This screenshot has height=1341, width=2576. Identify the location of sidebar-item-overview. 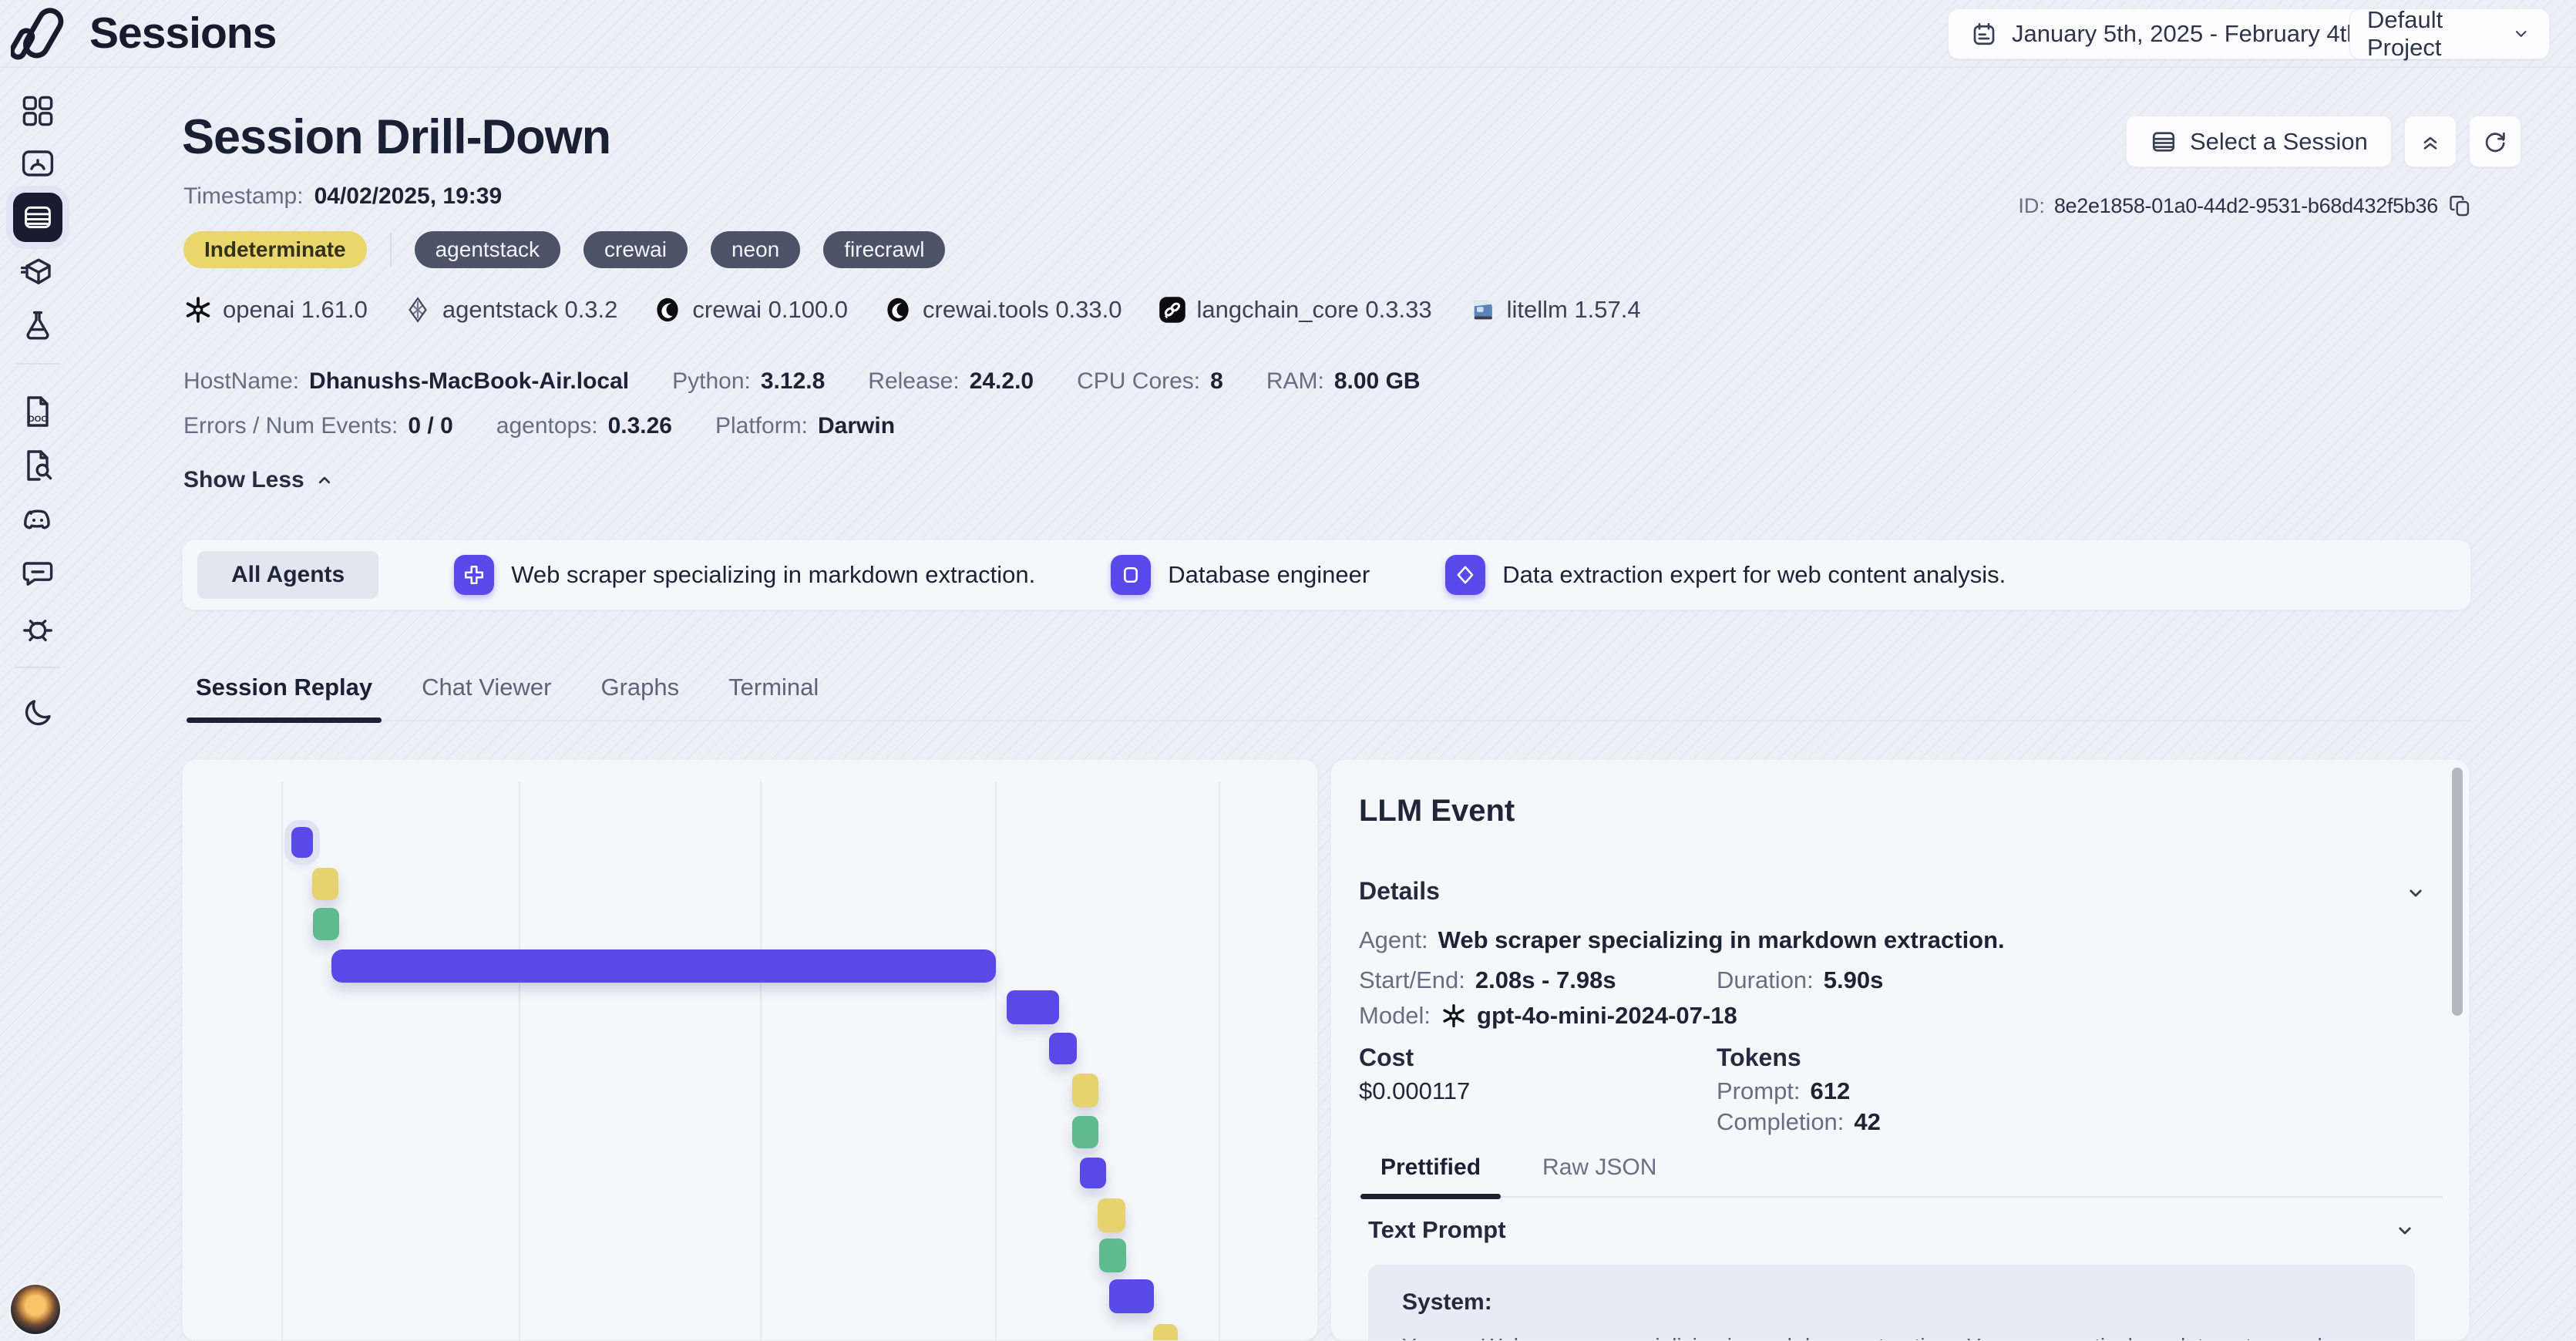
(37, 163).